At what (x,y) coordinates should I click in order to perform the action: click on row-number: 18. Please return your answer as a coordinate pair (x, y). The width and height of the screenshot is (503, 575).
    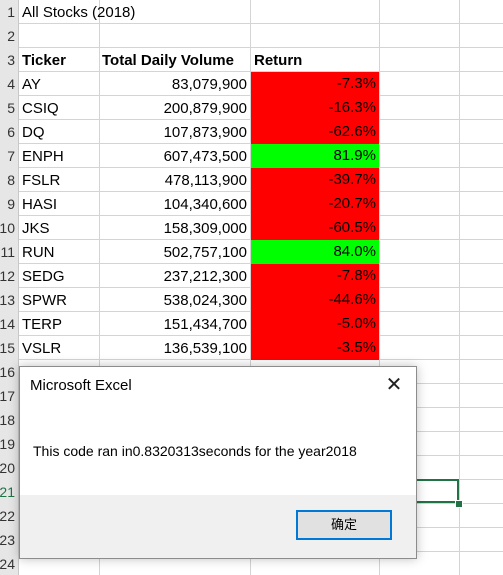
    Looking at the image, I should click on (7, 420).